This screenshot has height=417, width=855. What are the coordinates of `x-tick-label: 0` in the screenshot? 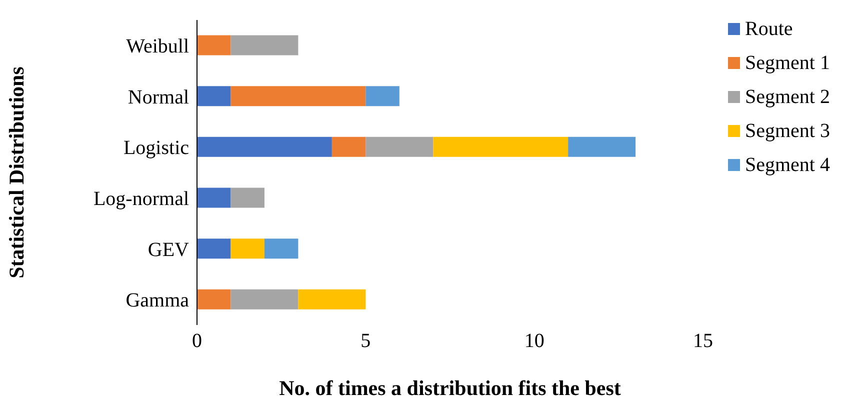 It's located at (197, 341).